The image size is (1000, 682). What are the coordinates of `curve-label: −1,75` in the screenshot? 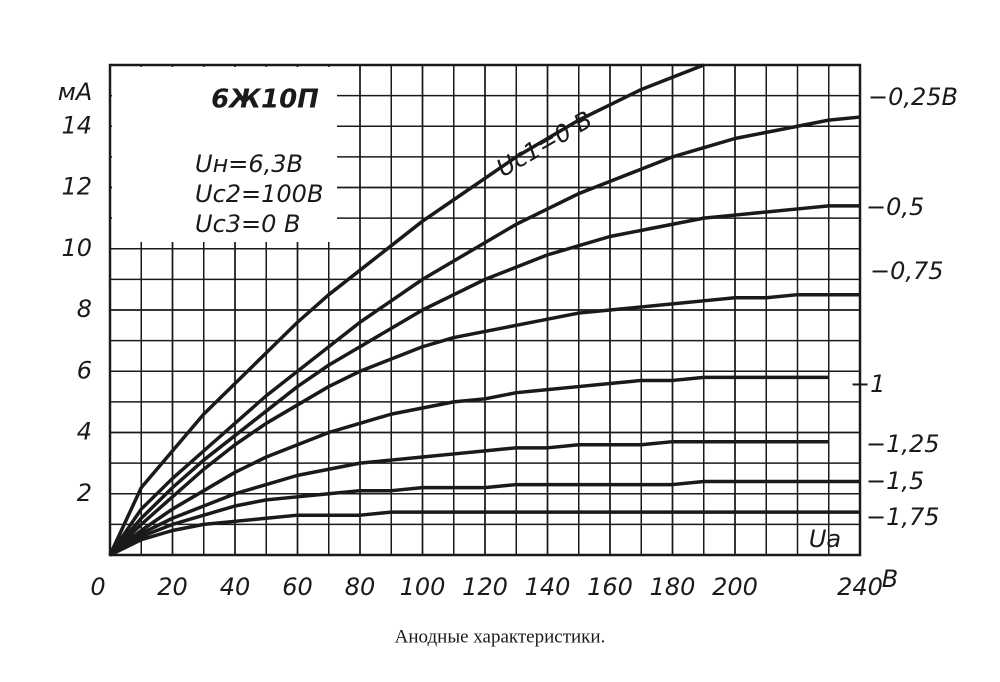 It's located at (903, 517).